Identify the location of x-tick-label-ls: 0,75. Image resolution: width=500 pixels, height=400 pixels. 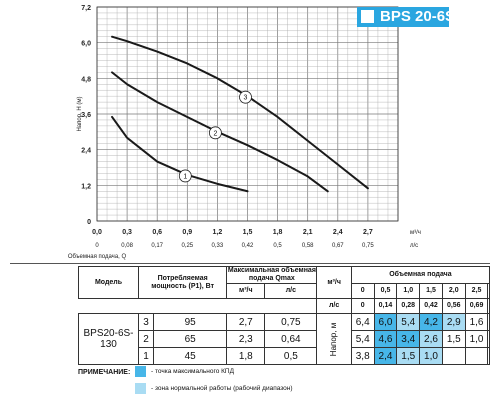
(368, 246).